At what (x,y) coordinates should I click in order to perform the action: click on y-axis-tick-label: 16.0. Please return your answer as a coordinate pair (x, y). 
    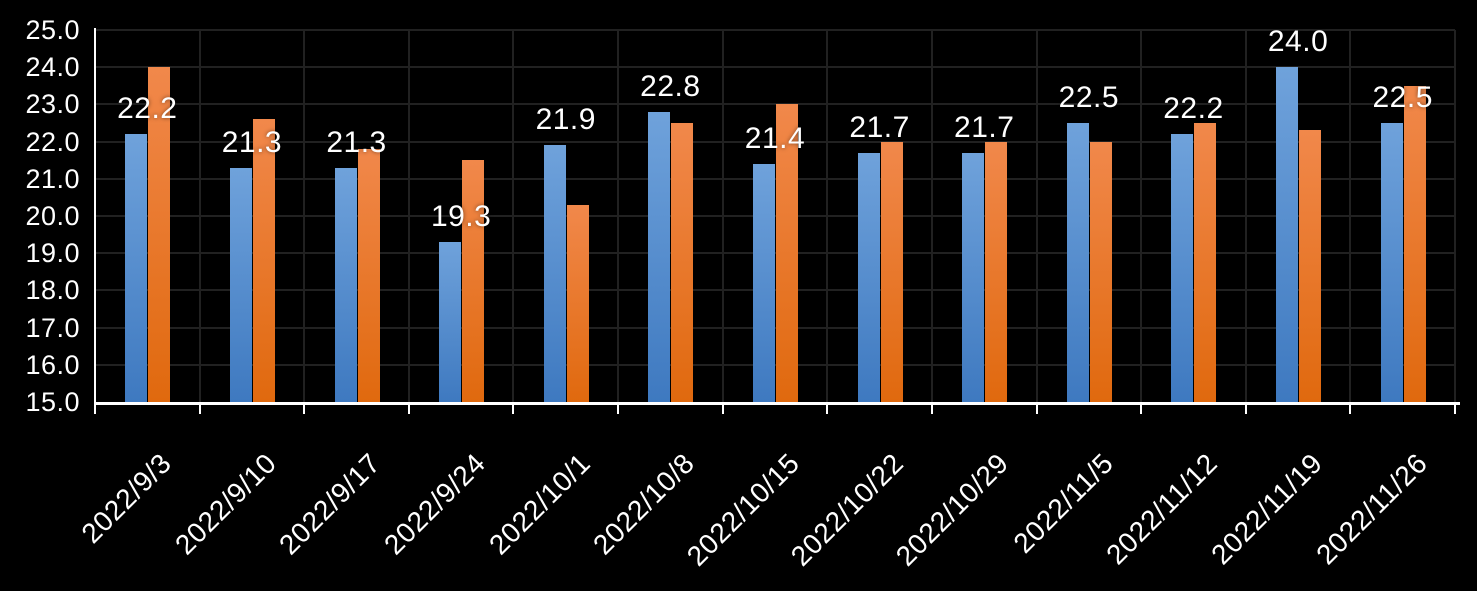
    Looking at the image, I should click on (52, 364).